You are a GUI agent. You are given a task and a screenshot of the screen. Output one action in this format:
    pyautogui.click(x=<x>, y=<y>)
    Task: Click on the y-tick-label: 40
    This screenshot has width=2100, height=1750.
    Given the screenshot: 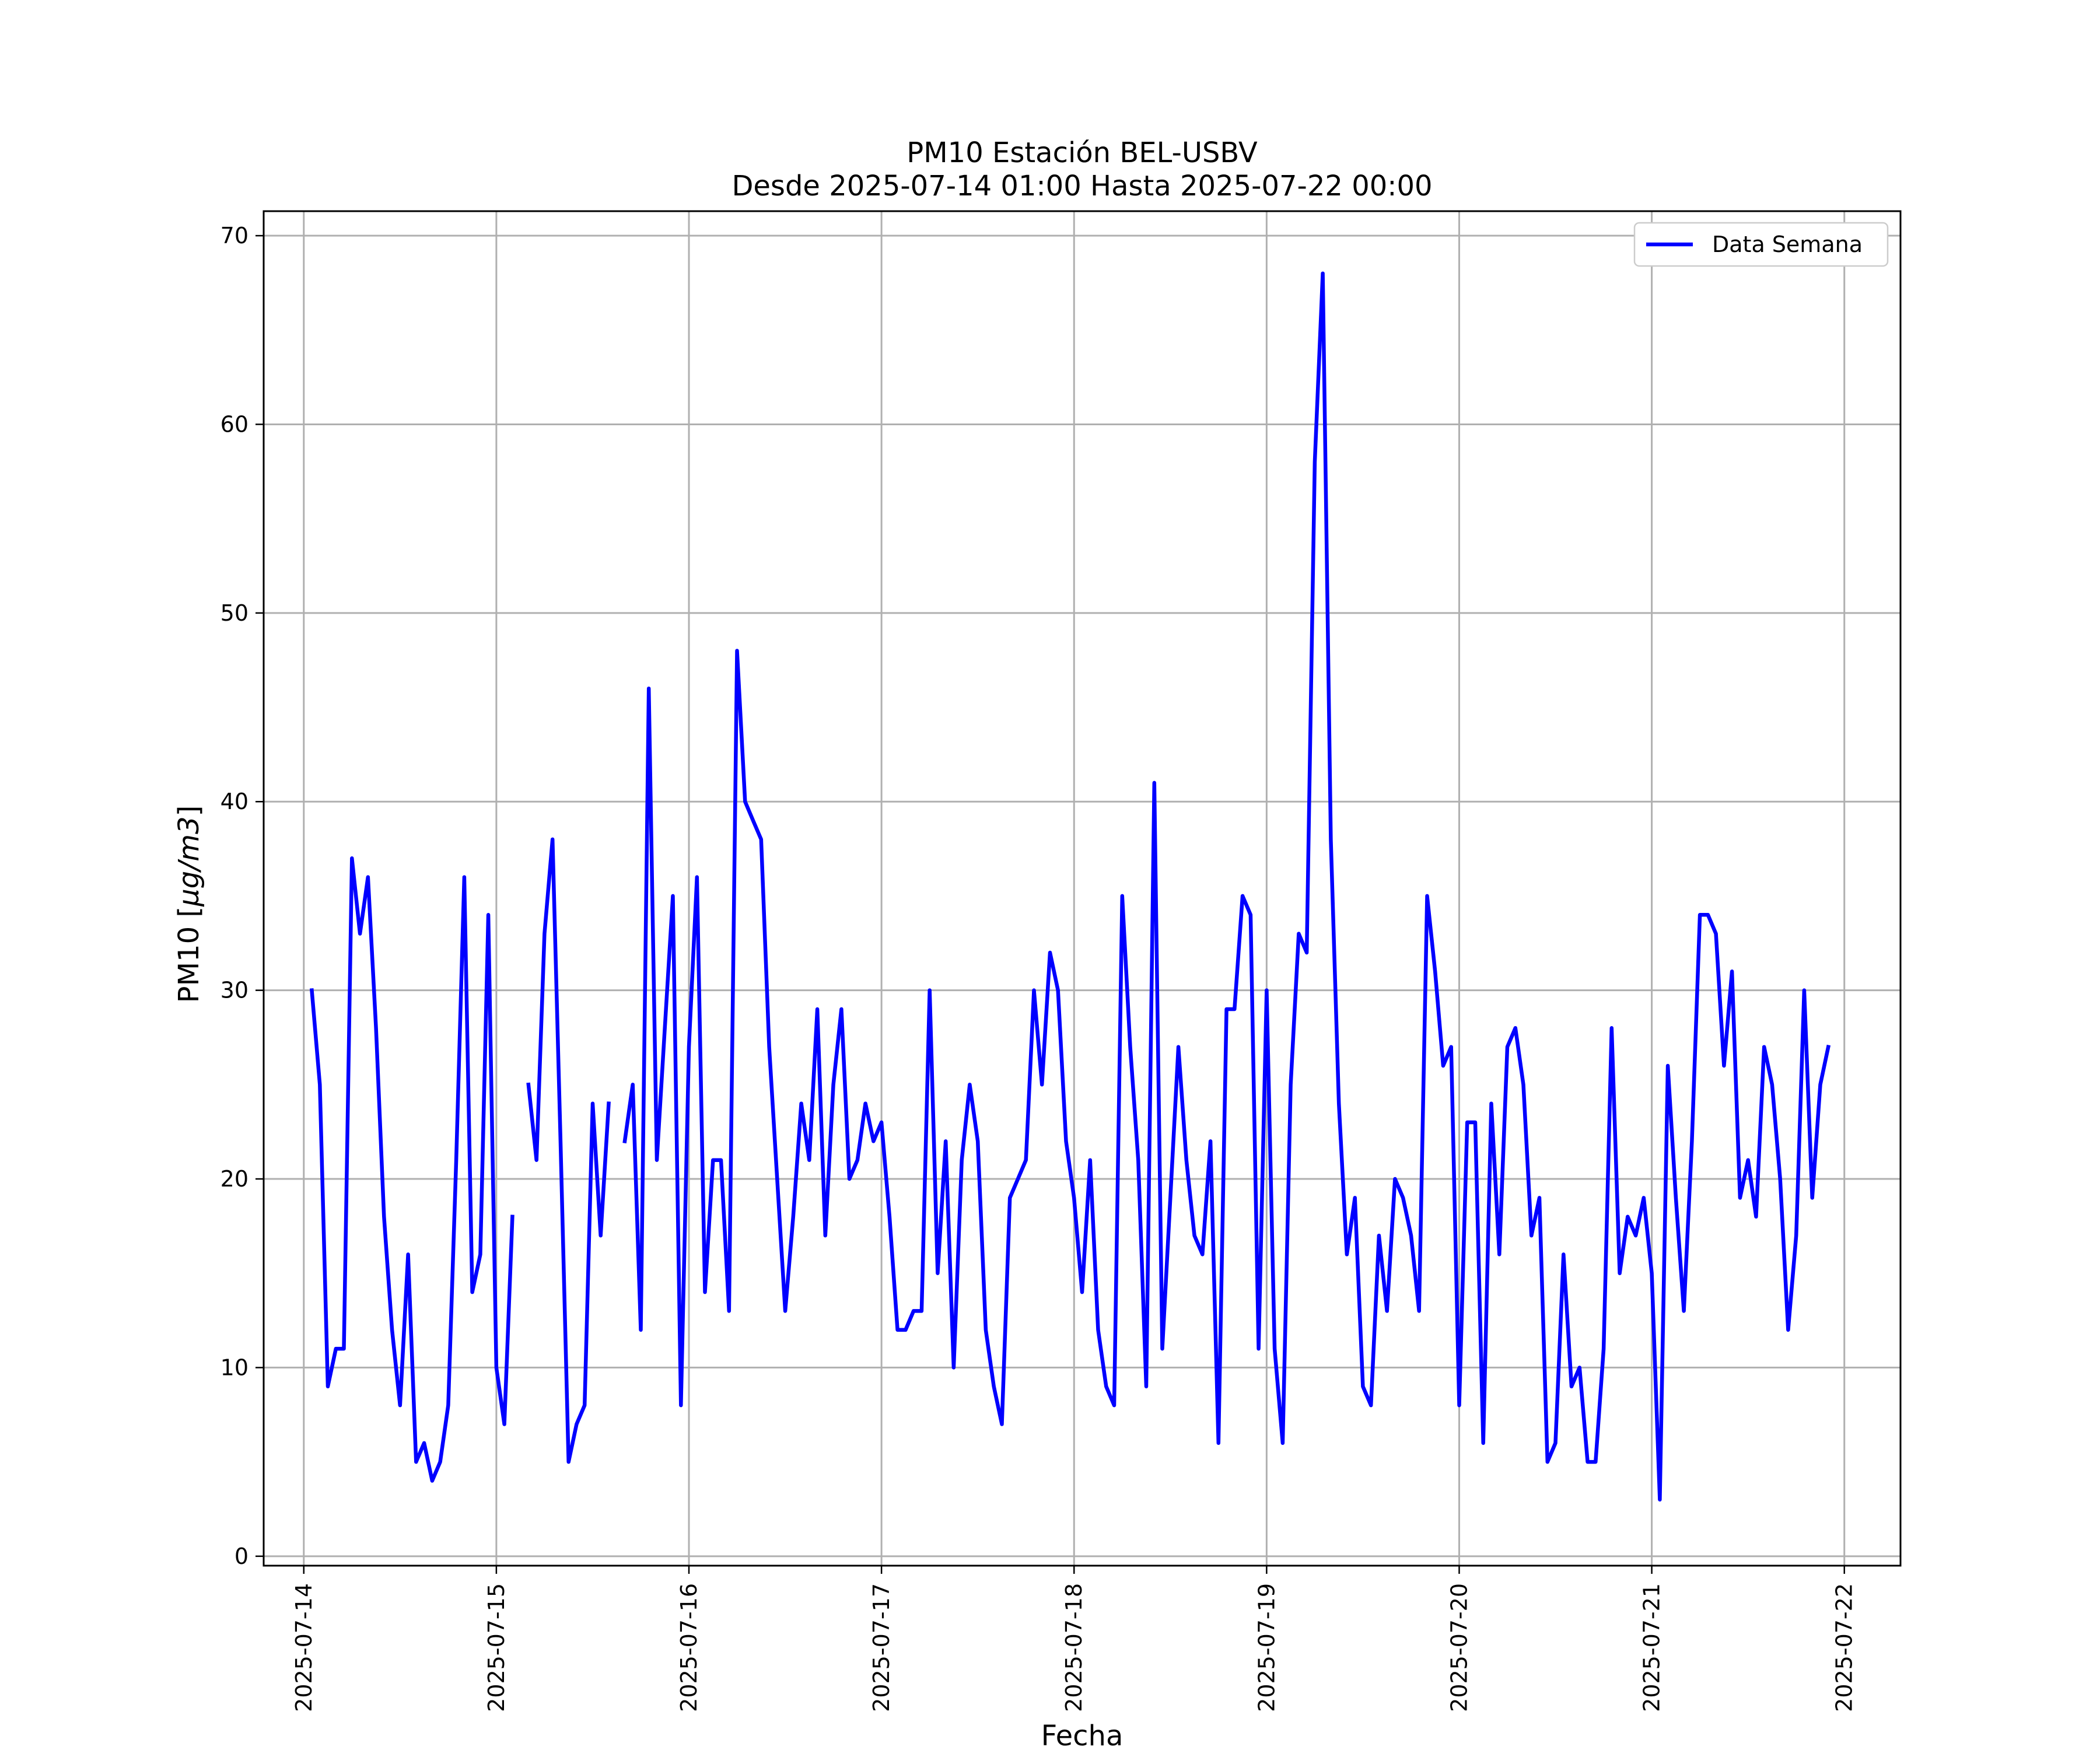 What is the action you would take?
    pyautogui.click(x=235, y=801)
    